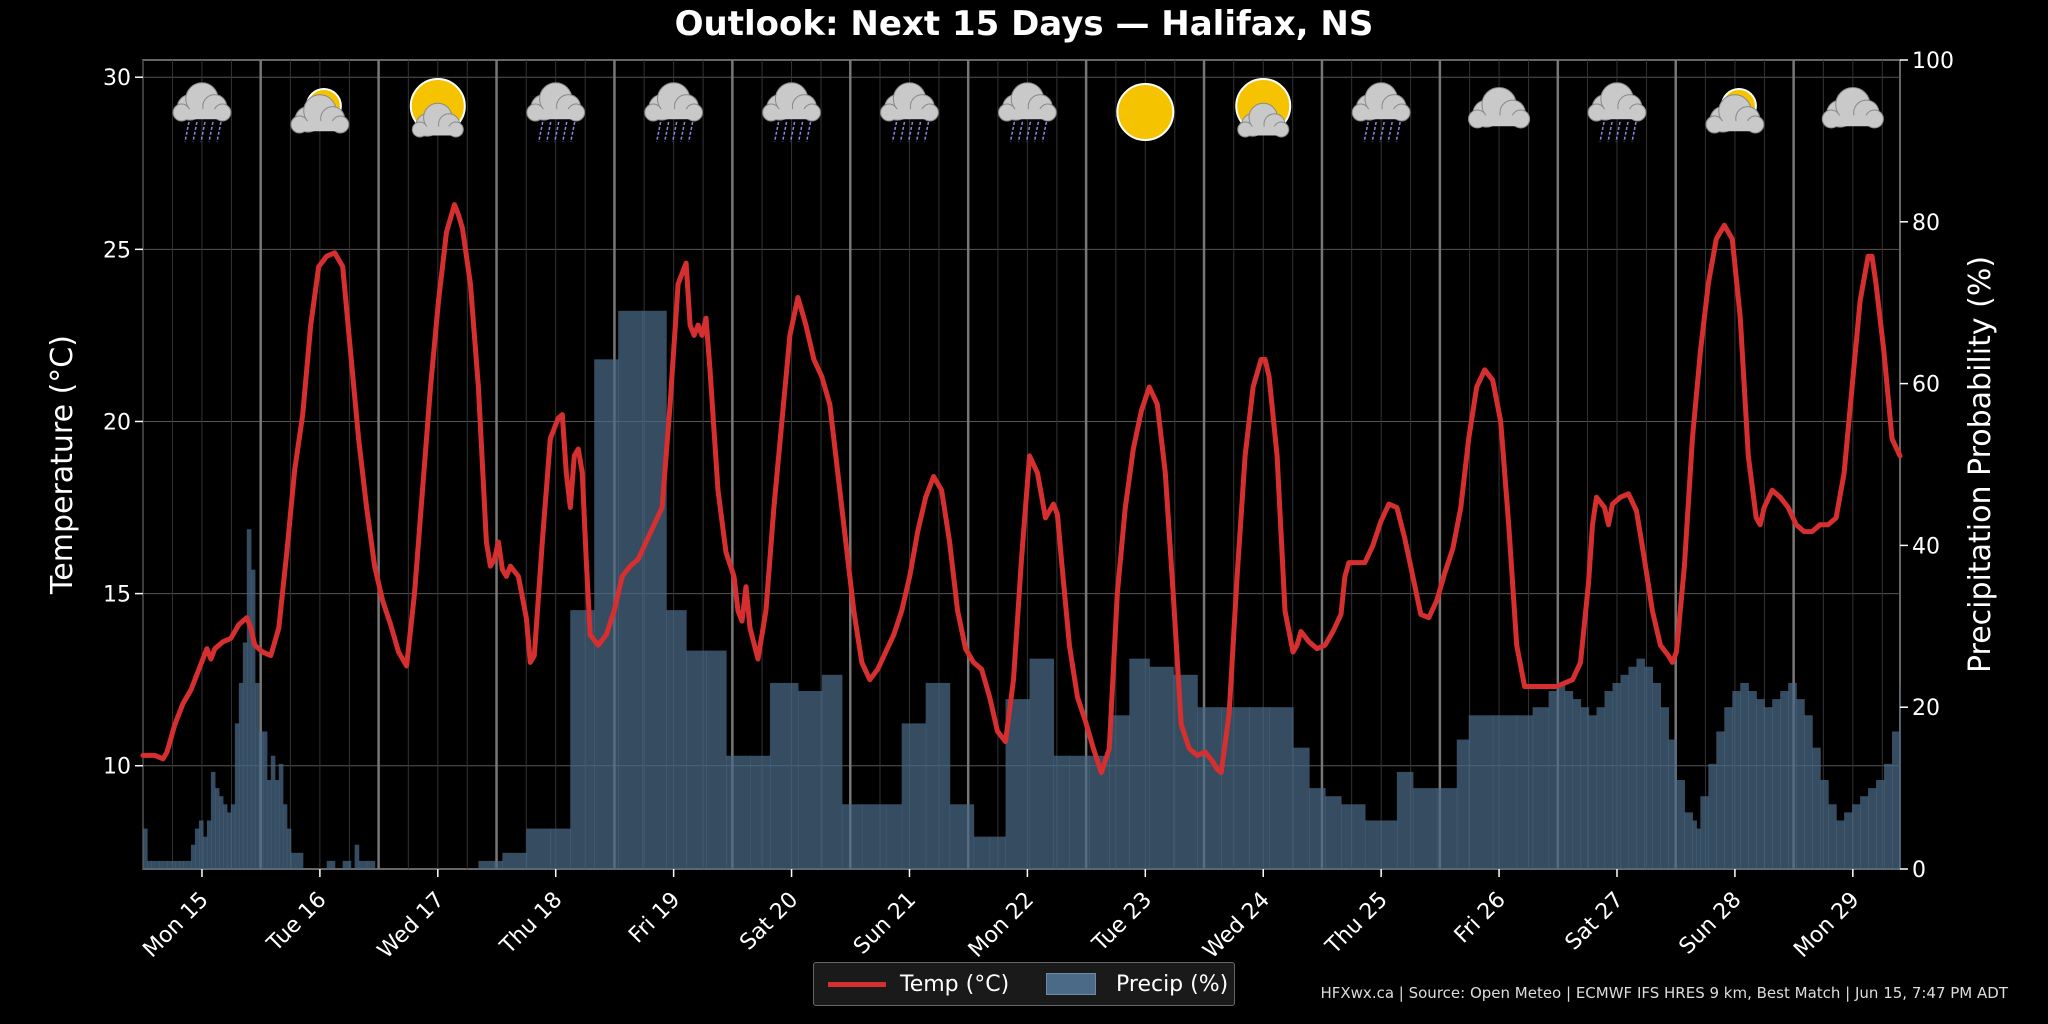 The width and height of the screenshot is (2048, 1024). Describe the element at coordinates (1172, 984) in the screenshot. I see `legend-precip-label: Precip (%)` at that location.